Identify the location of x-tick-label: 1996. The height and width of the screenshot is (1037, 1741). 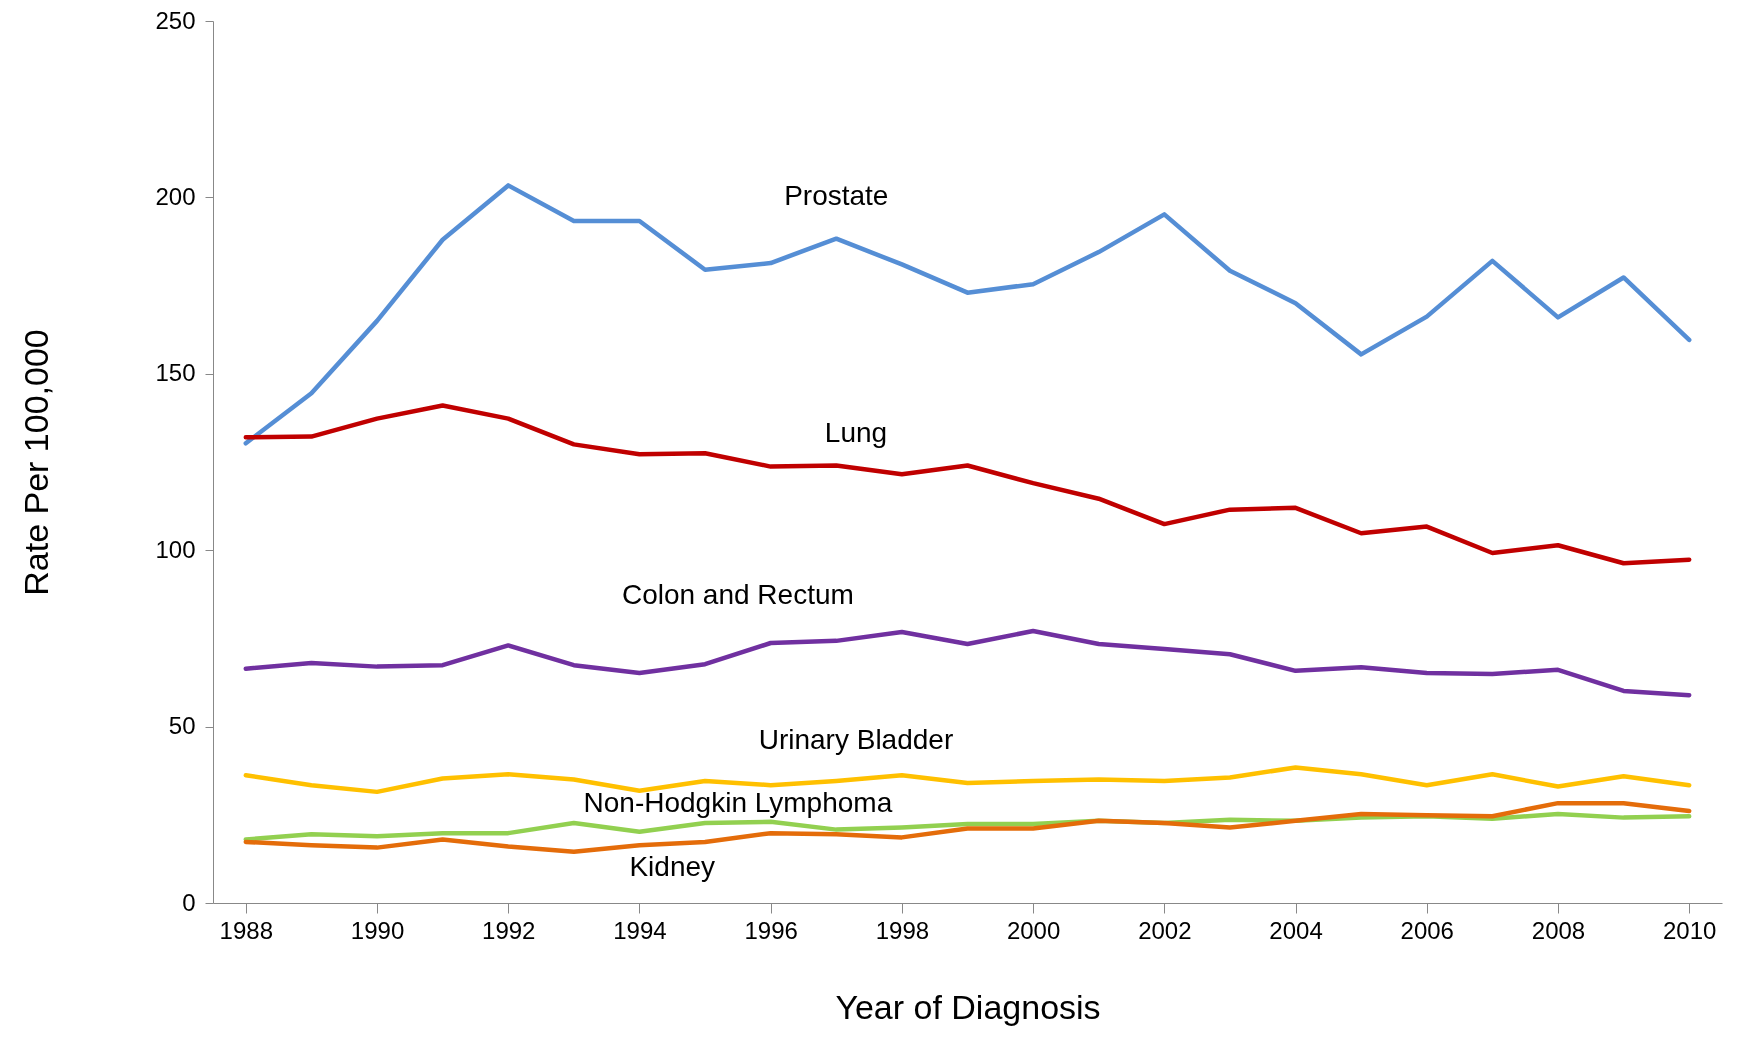
(771, 930).